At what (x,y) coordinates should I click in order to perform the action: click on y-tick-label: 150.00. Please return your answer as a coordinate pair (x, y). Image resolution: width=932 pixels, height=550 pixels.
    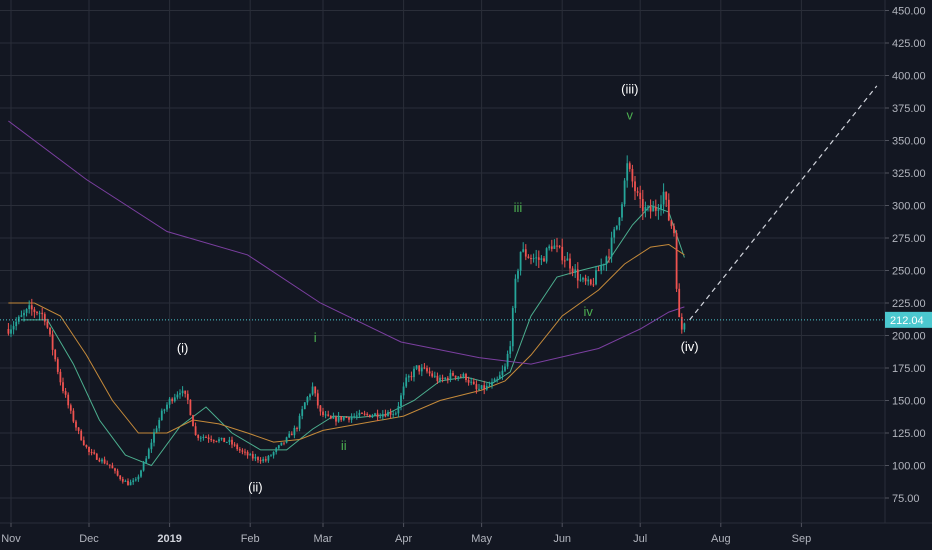
    Looking at the image, I should click on (909, 402).